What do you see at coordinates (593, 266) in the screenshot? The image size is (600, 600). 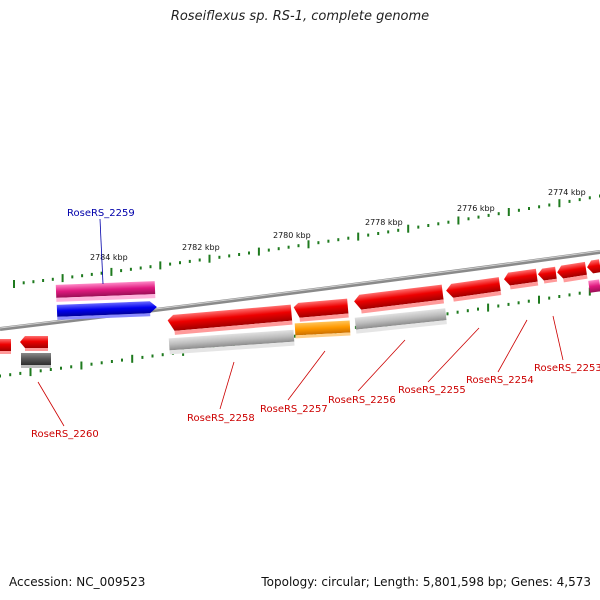 I see `gene-red-edge` at bounding box center [593, 266].